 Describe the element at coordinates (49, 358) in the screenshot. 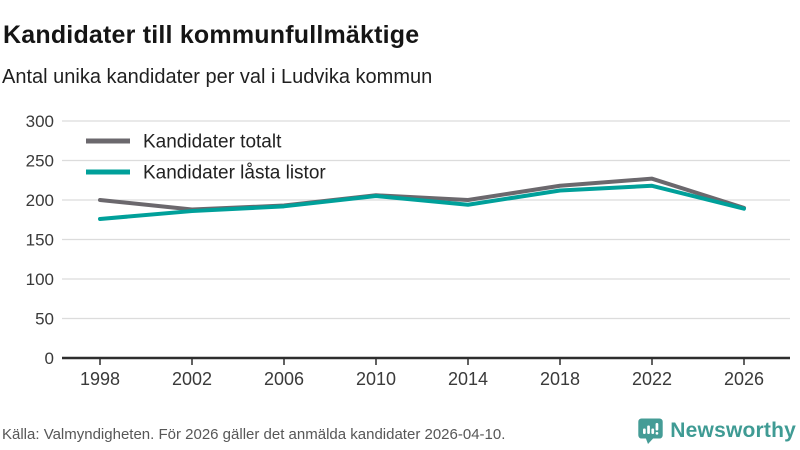

I see `y-tick-label: 0` at that location.